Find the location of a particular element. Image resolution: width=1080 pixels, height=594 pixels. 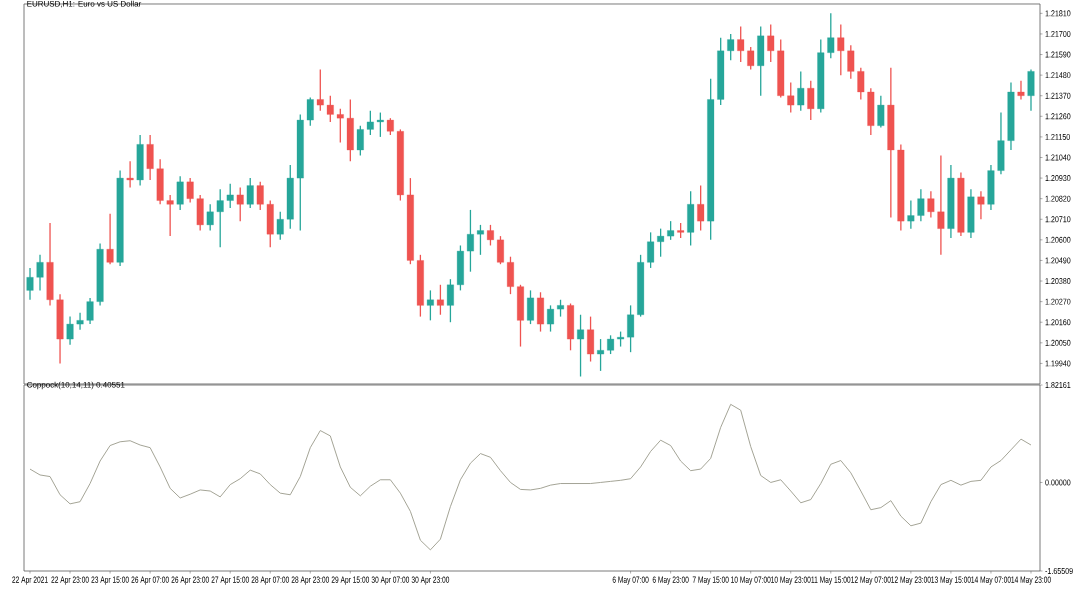

y-tick-label: 1.21370 is located at coordinates (1058, 95).